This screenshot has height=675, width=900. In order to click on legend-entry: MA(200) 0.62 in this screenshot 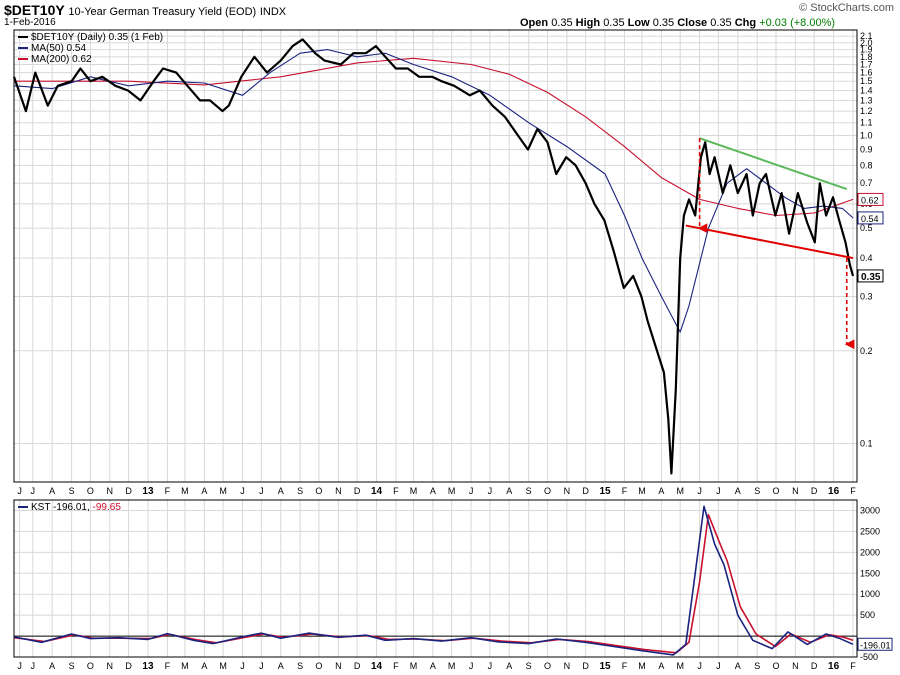, I will do `click(61, 59)`.